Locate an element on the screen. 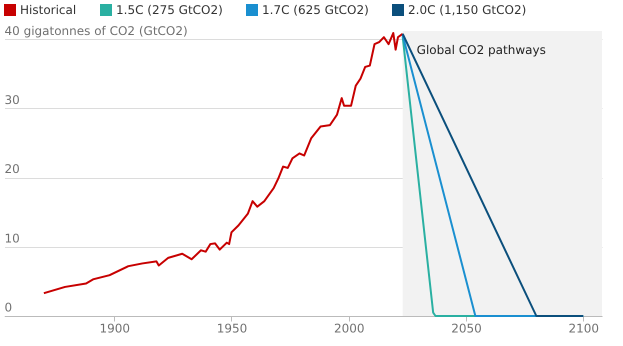  legend-label: 1.5C (275 GtCO2) is located at coordinates (169, 10).